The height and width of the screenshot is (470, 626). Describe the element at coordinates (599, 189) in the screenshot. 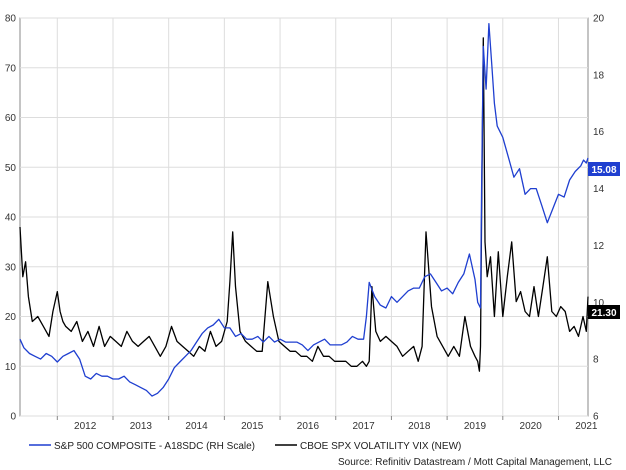

I see `right-tick-label: 14` at that location.